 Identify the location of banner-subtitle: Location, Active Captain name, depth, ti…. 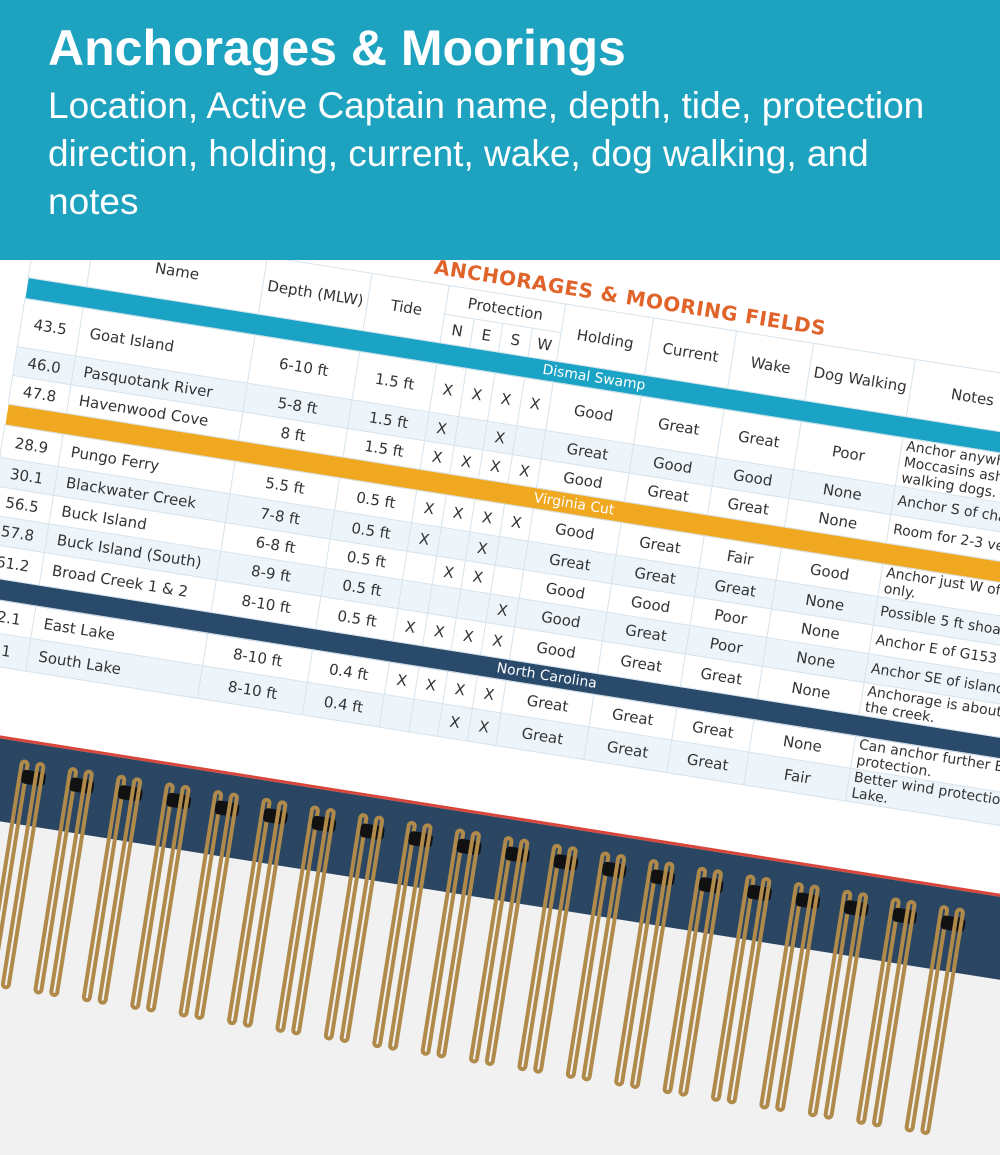
(486, 153).